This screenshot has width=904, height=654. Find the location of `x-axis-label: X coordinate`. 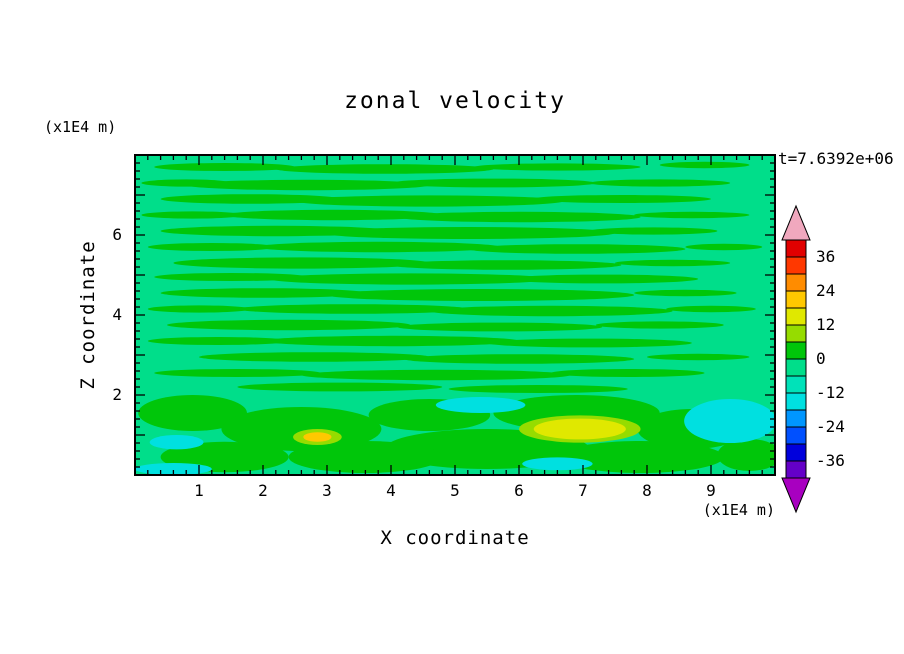

x-axis-label: X coordinate is located at coordinates (455, 538).